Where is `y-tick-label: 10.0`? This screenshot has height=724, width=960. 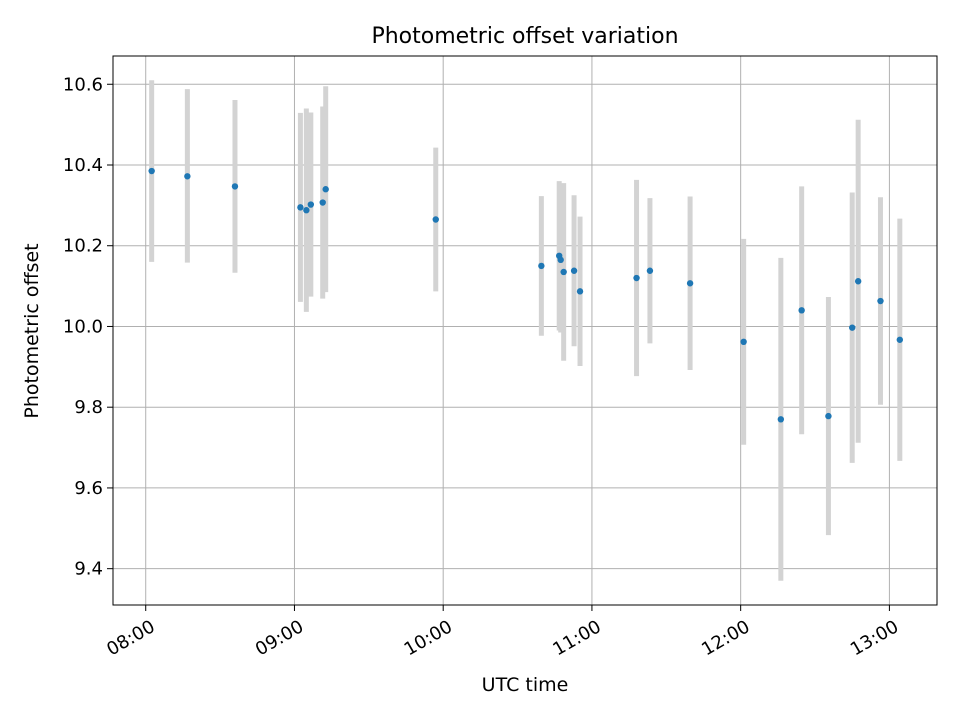 y-tick-label: 10.0 is located at coordinates (83, 326).